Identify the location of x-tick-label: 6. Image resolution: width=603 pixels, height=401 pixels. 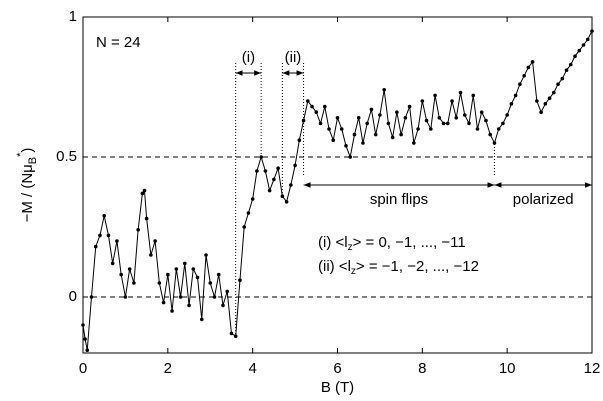
(337, 368).